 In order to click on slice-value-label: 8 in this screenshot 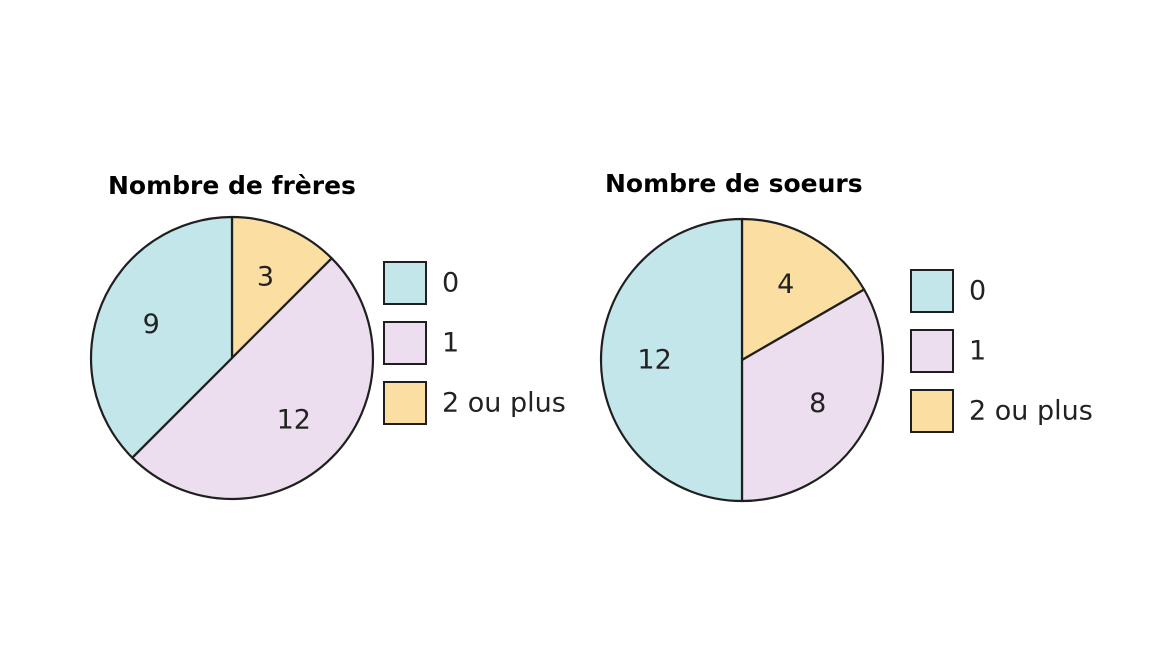, I will do `click(817, 403)`.